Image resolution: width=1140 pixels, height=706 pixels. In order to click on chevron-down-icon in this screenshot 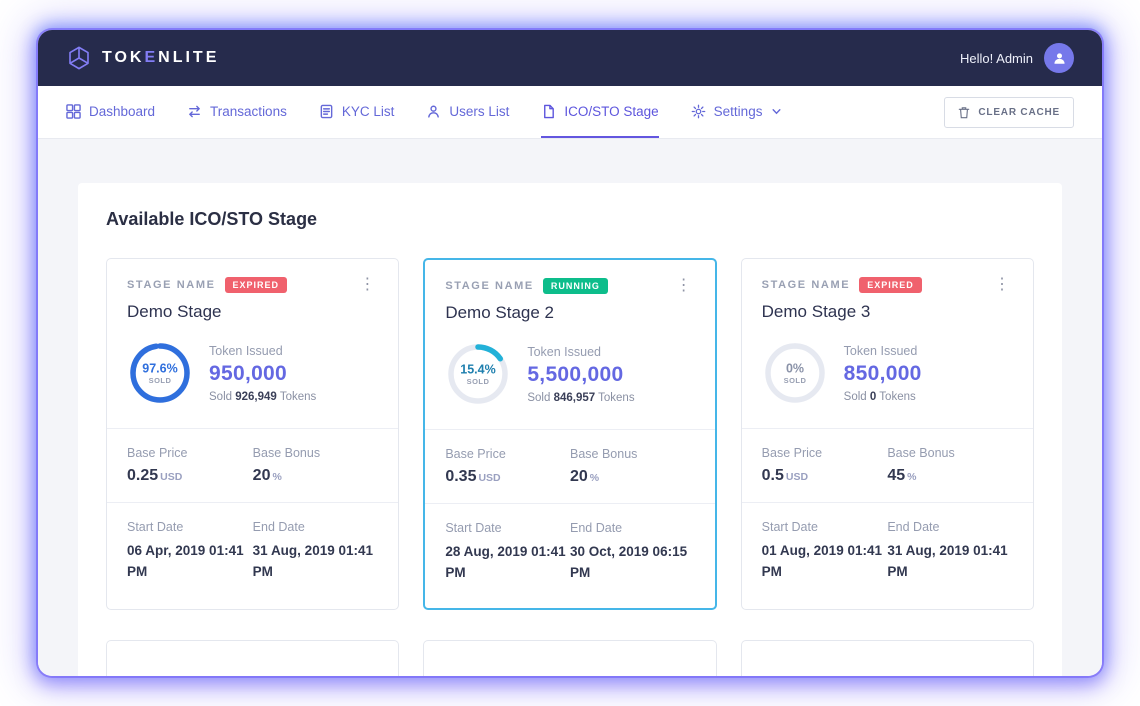, I will do `click(776, 111)`.